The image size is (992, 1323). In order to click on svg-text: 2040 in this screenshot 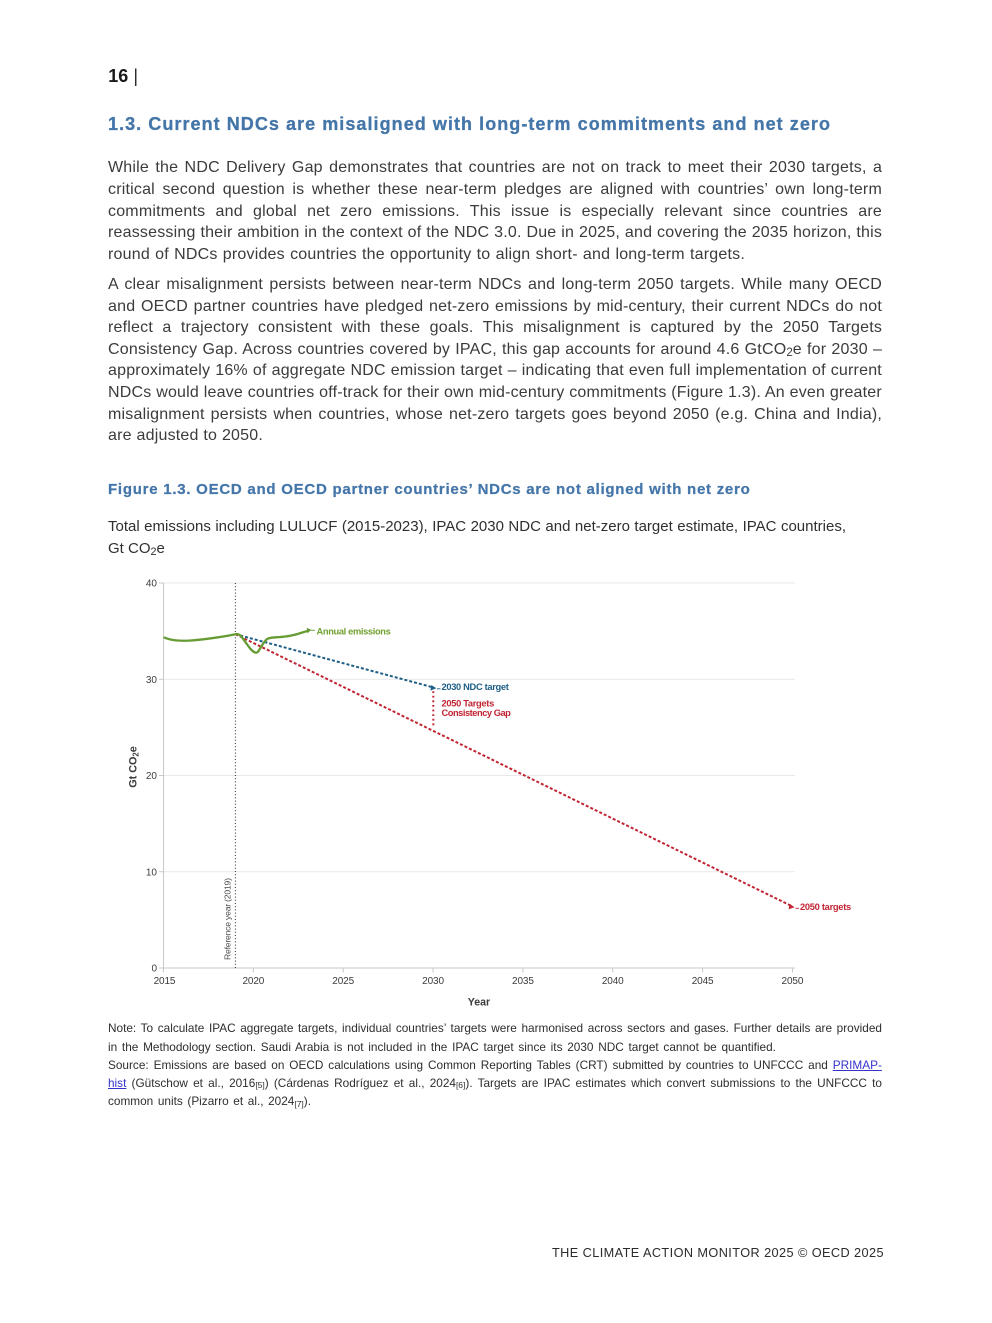, I will do `click(613, 981)`.